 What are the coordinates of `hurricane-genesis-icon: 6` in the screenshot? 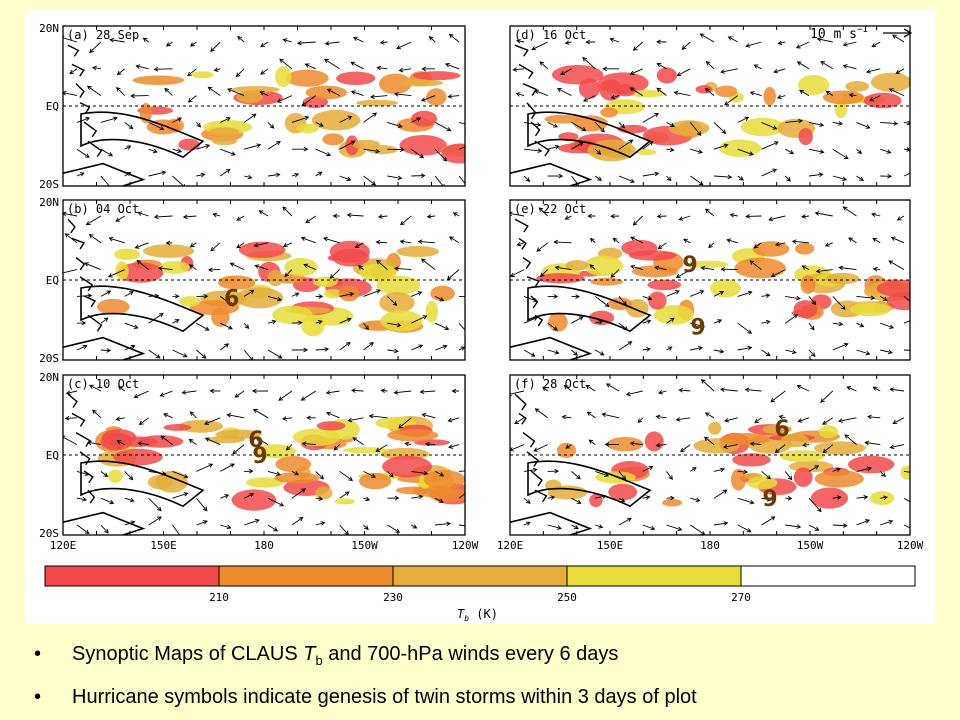 It's located at (255, 440).